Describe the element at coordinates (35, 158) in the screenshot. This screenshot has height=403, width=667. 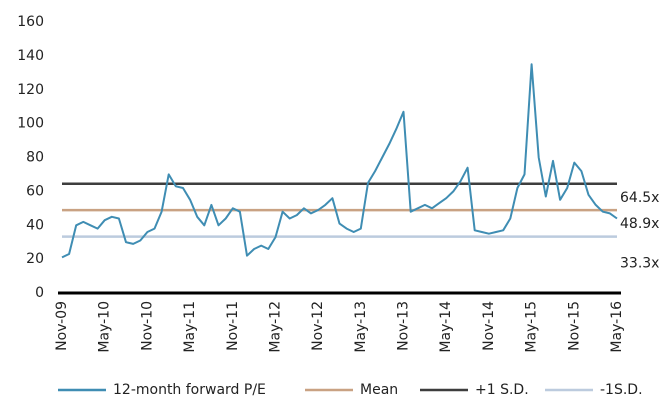
I see `y-tick-label: 80` at that location.